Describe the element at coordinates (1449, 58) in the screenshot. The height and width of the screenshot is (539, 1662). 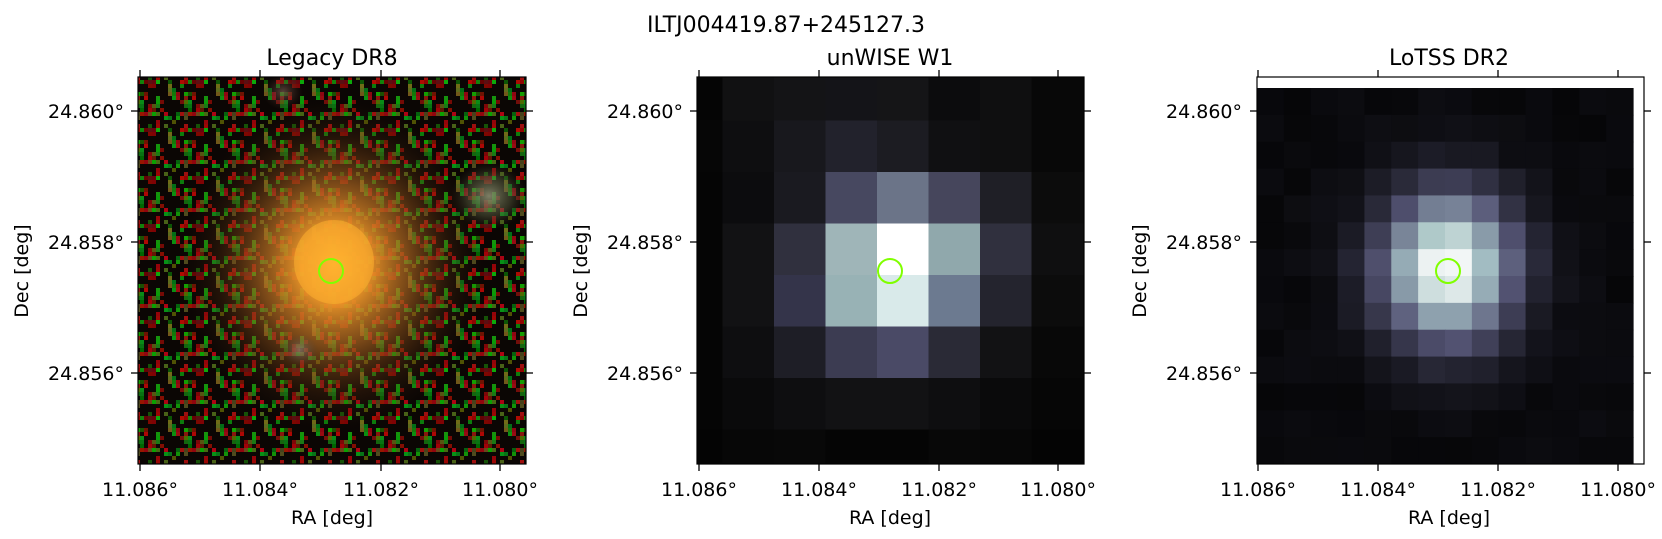
I see `panel-title: LoTSS DR2` at that location.